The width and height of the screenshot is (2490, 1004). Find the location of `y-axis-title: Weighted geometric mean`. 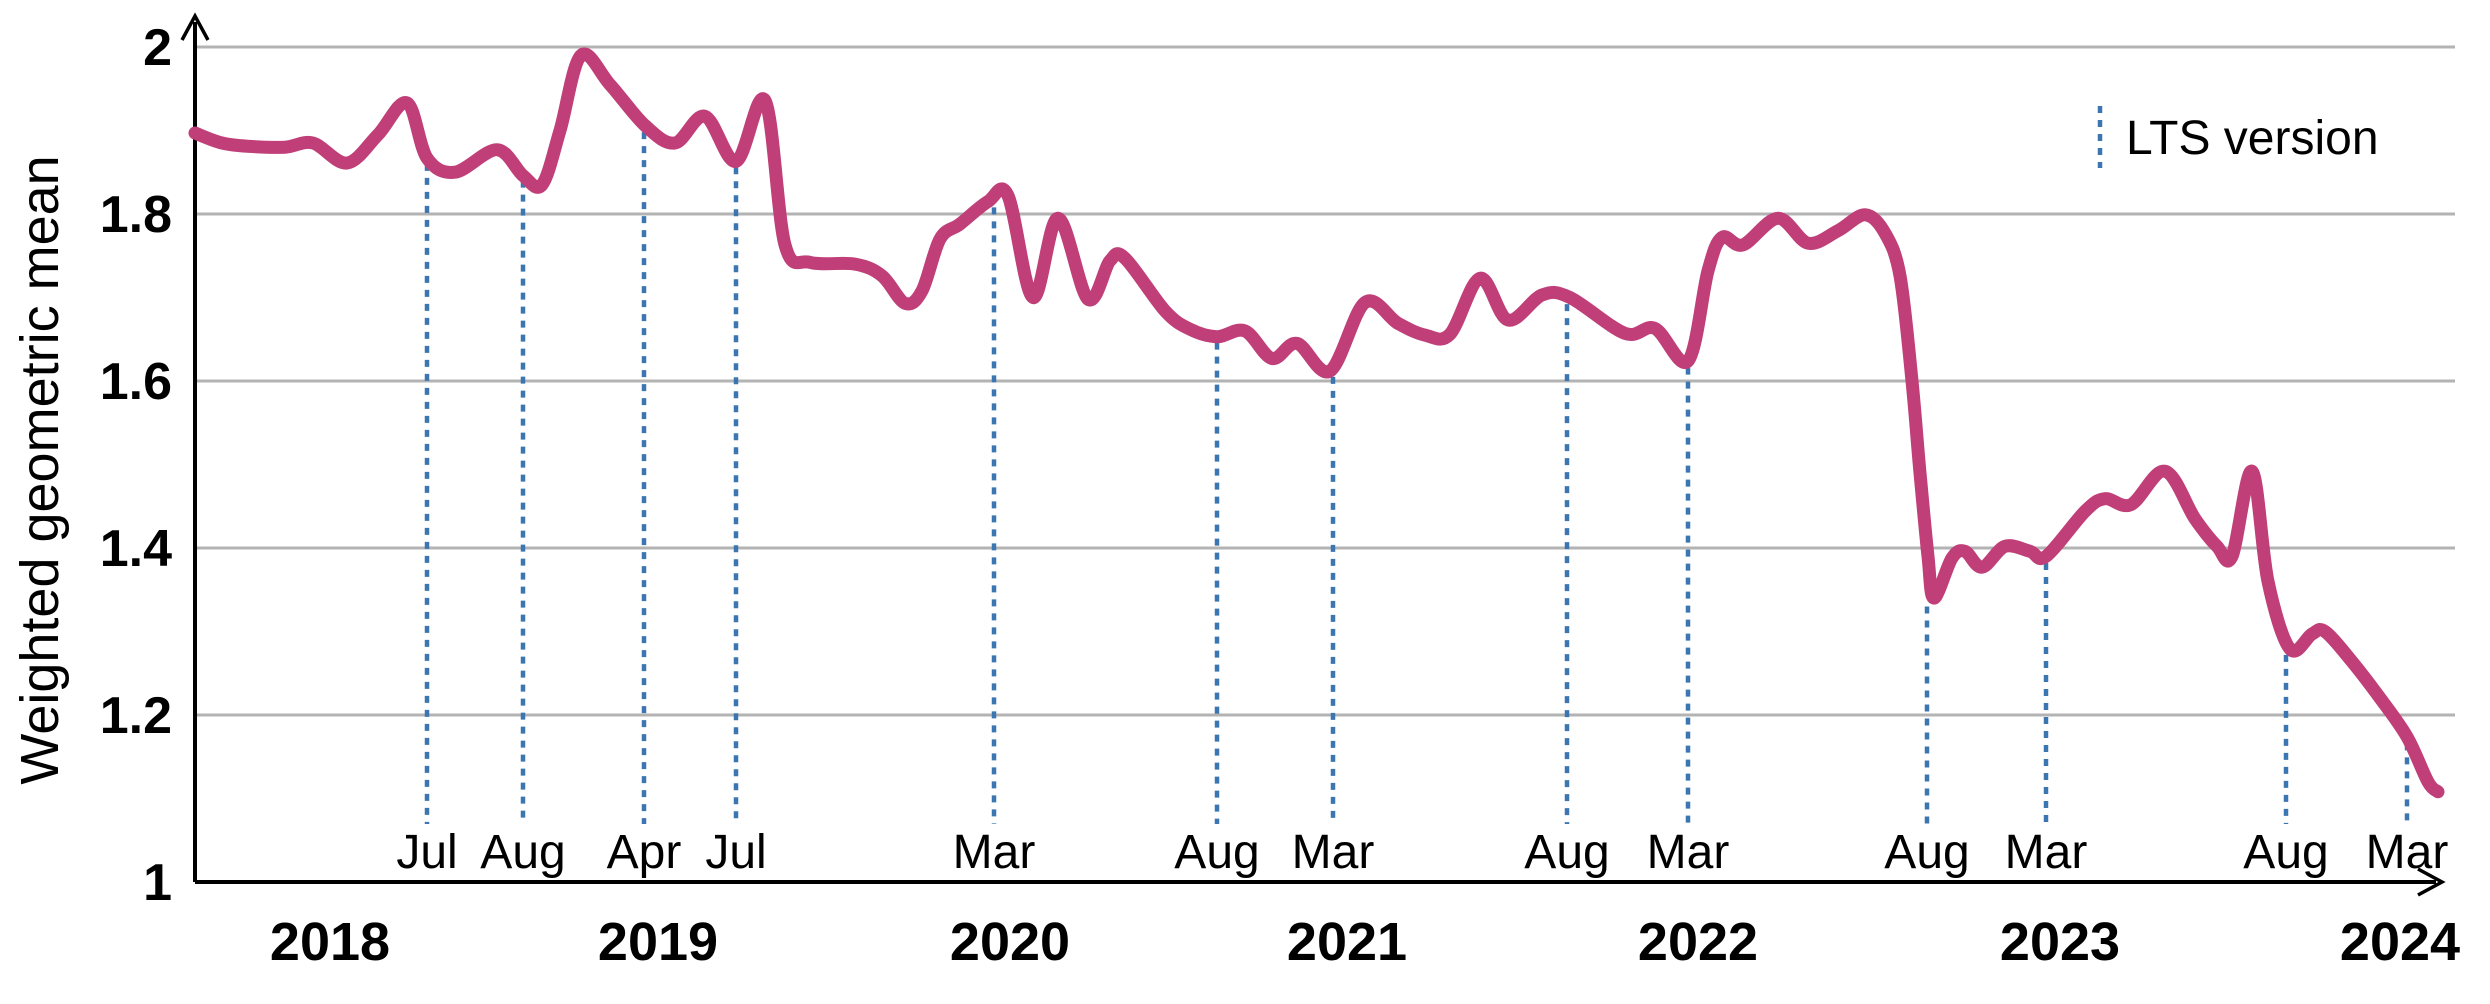

y-axis-title: Weighted geometric mean is located at coordinates (40, 469).